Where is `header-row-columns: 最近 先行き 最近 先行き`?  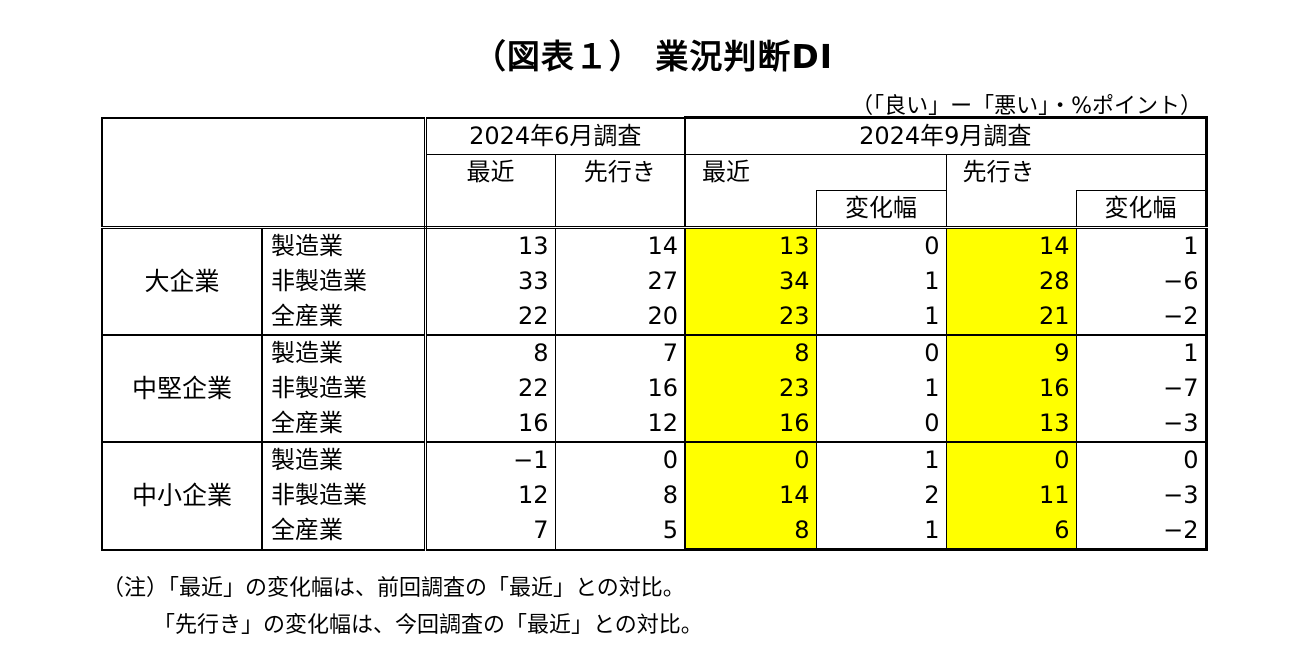 header-row-columns: 最近 先行き 最近 先行き is located at coordinates (655, 172).